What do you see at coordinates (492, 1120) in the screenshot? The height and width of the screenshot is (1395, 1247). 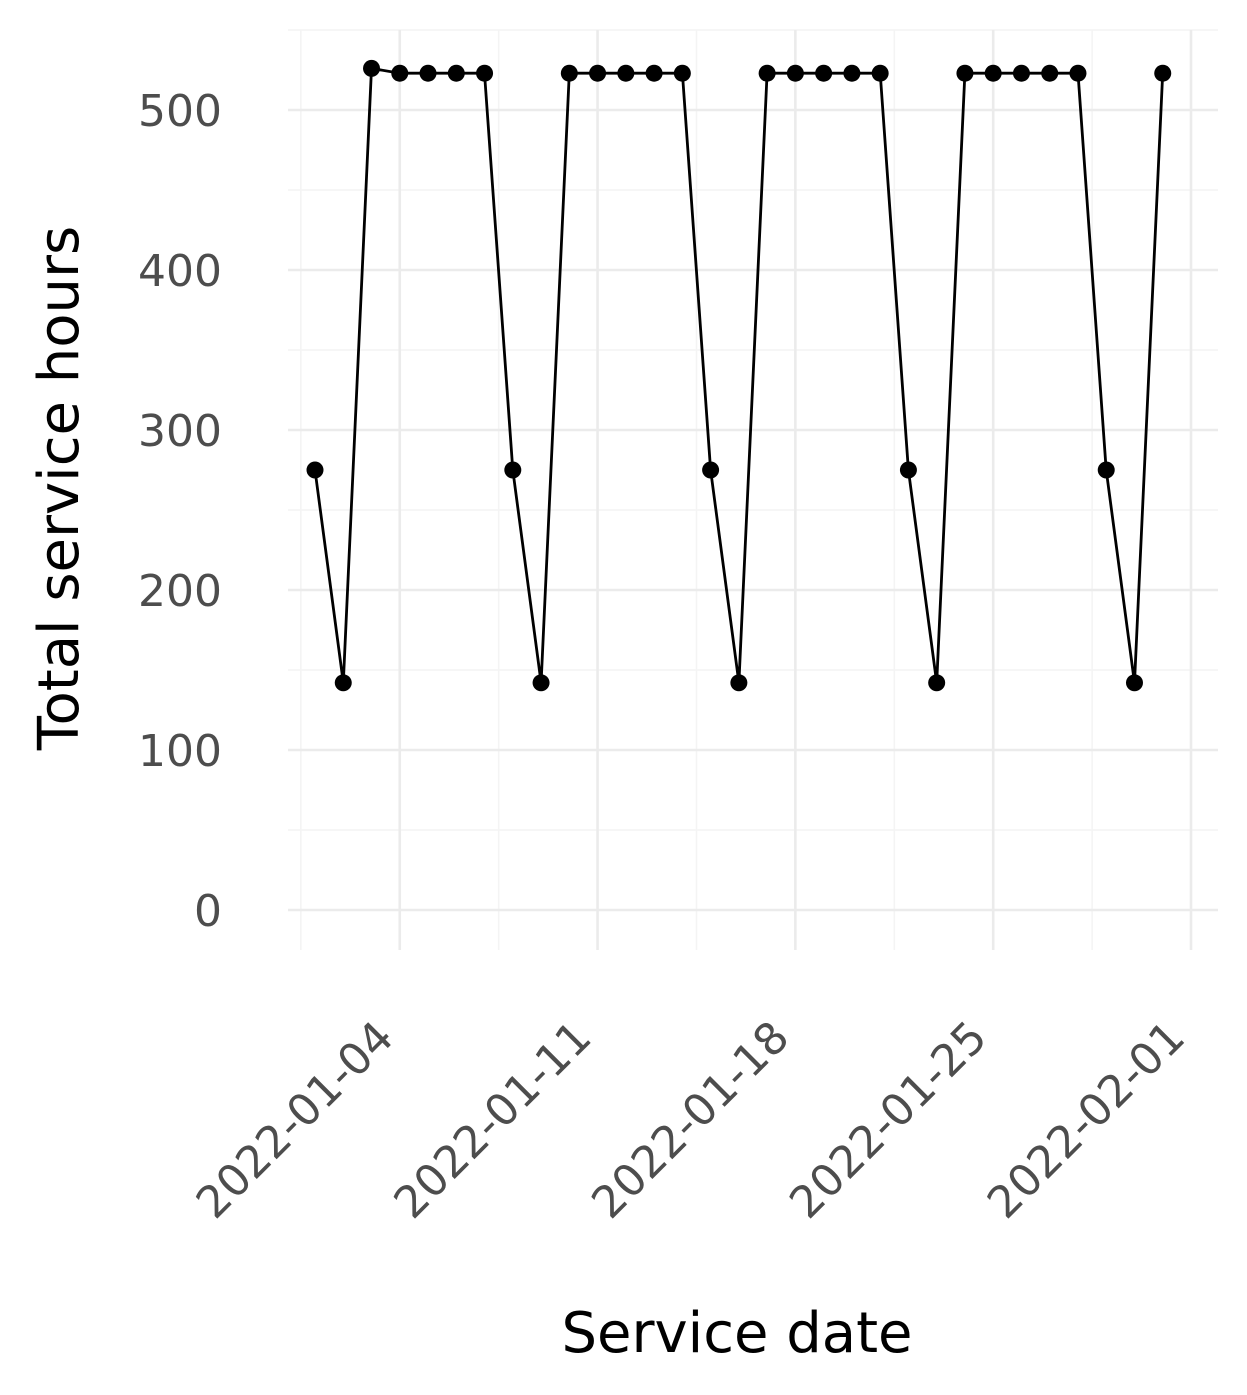 I see `x-tick-label: 2022-01-11` at bounding box center [492, 1120].